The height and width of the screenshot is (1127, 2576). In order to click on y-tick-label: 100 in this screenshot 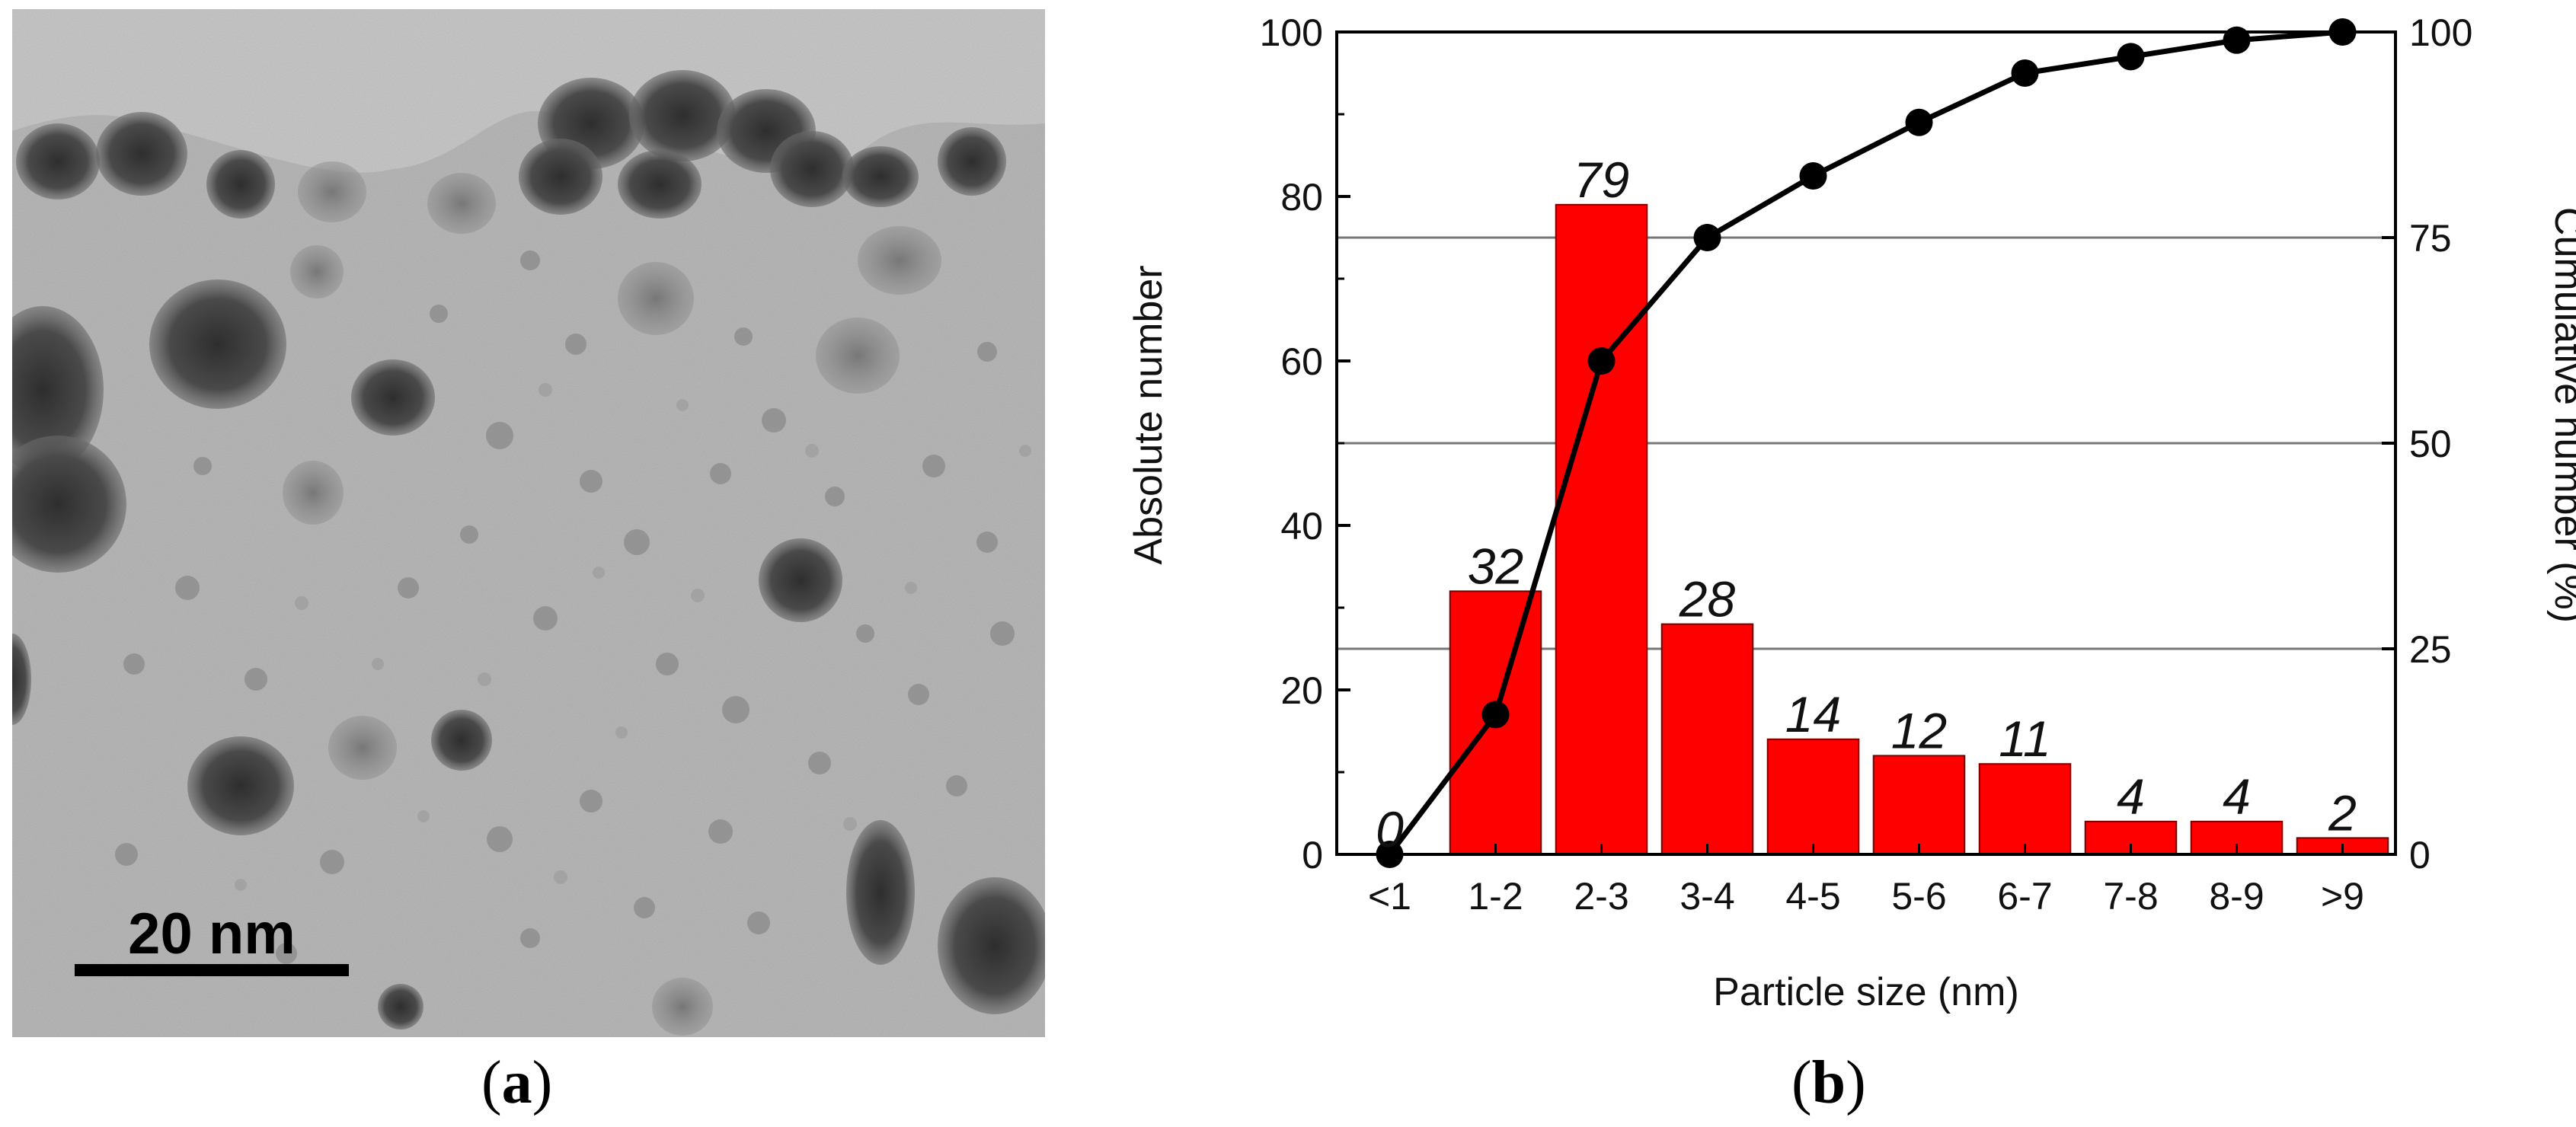, I will do `click(1291, 33)`.